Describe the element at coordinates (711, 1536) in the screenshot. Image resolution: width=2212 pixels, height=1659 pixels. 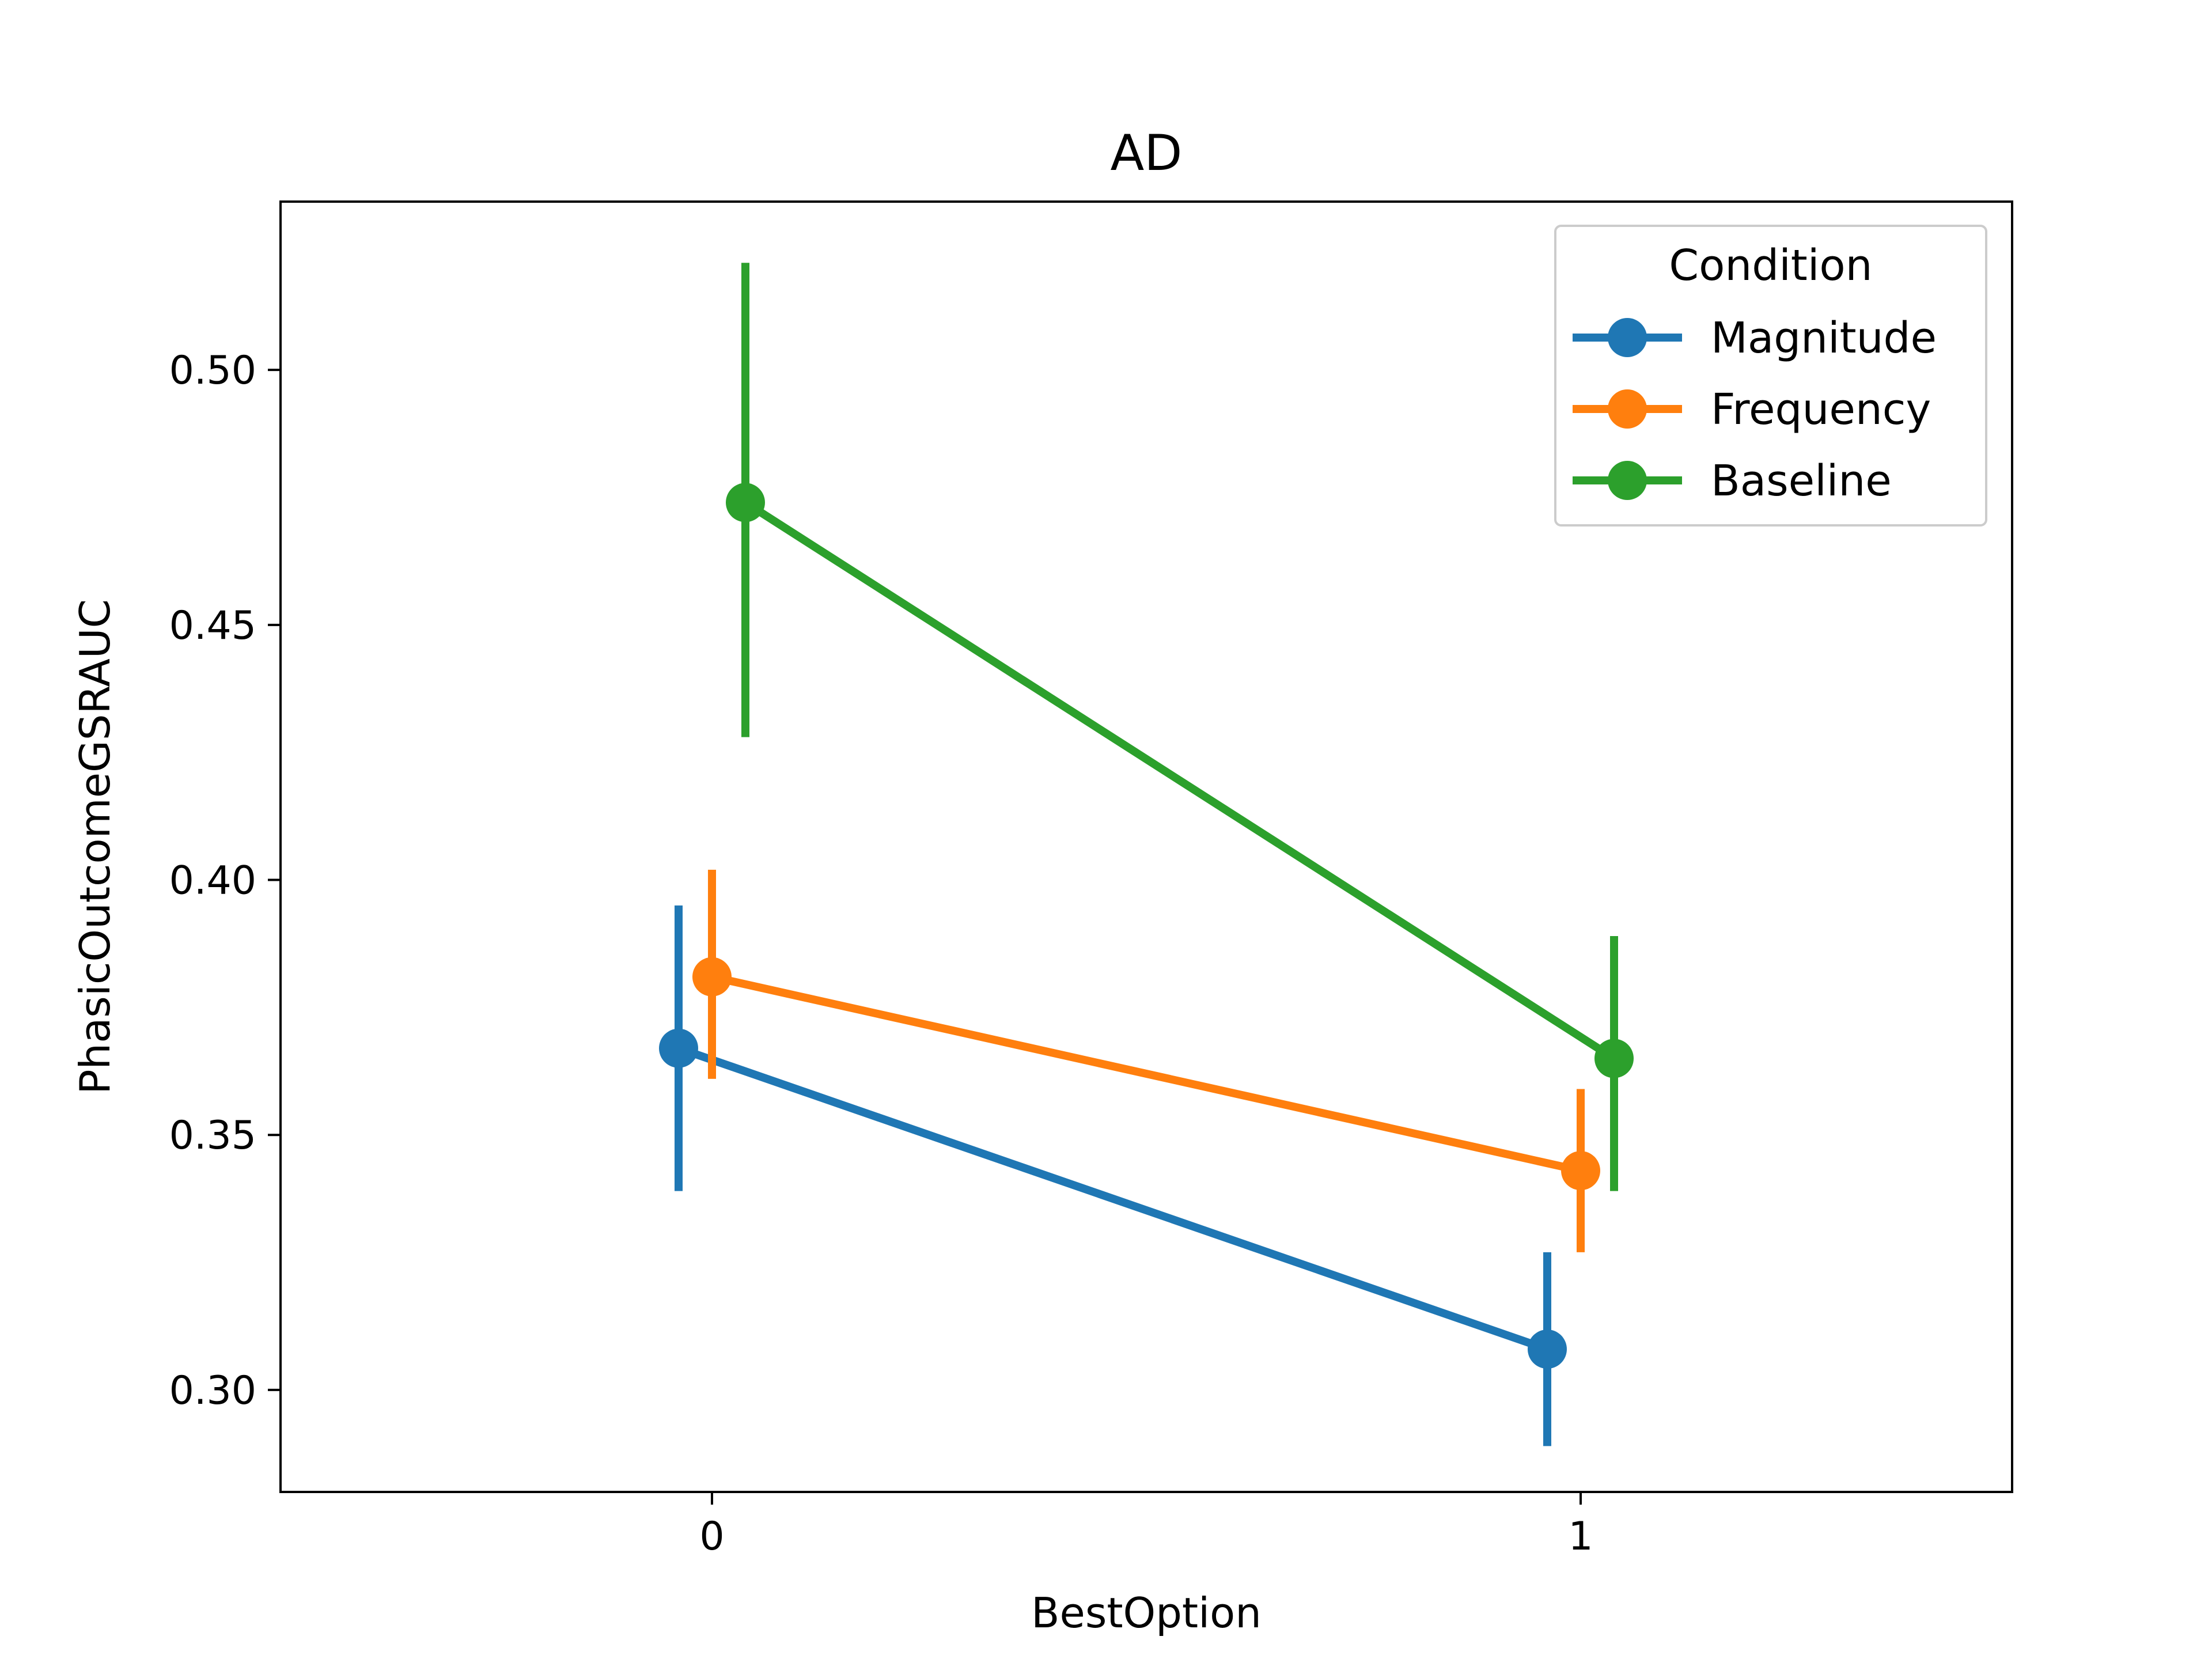
I see `x-tick-label: 0` at that location.